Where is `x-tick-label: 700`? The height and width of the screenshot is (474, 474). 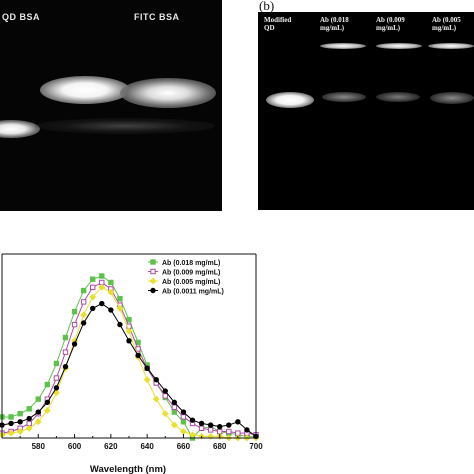 x-tick-label: 700 is located at coordinates (256, 446).